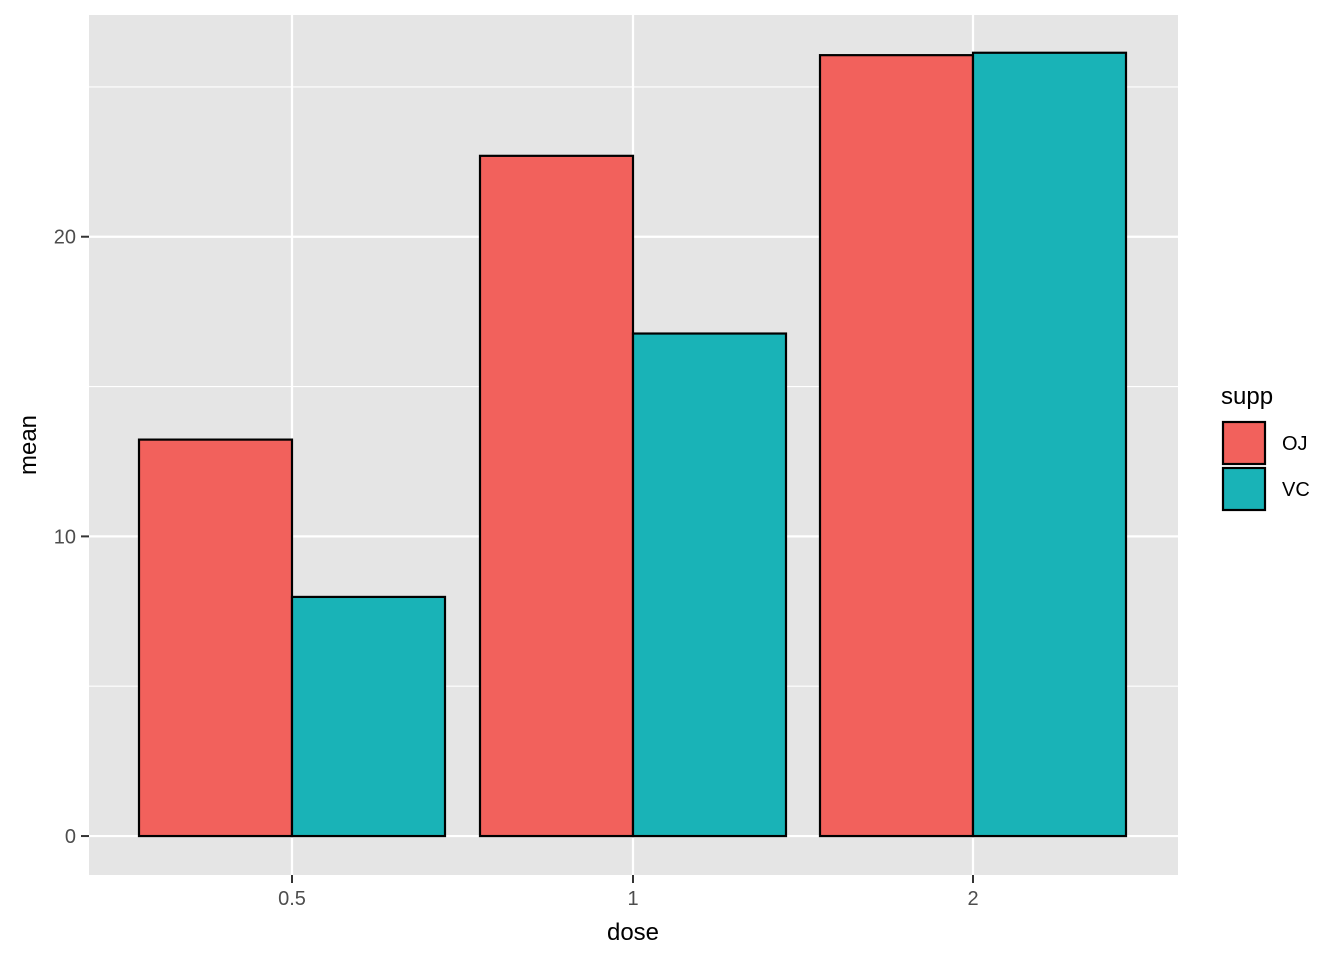 Image resolution: width=1344 pixels, height=960 pixels. Describe the element at coordinates (65, 537) in the screenshot. I see `y-tick-label: 10` at that location.